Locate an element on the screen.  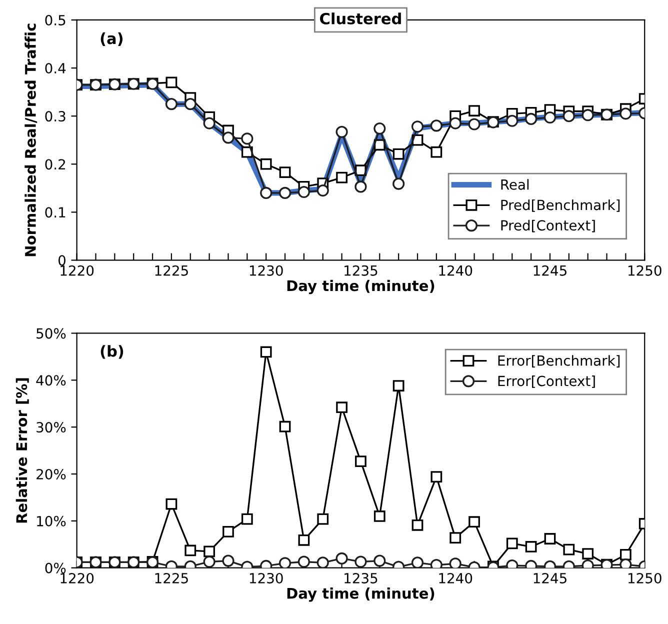
annotation: (b) is located at coordinates (112, 352).